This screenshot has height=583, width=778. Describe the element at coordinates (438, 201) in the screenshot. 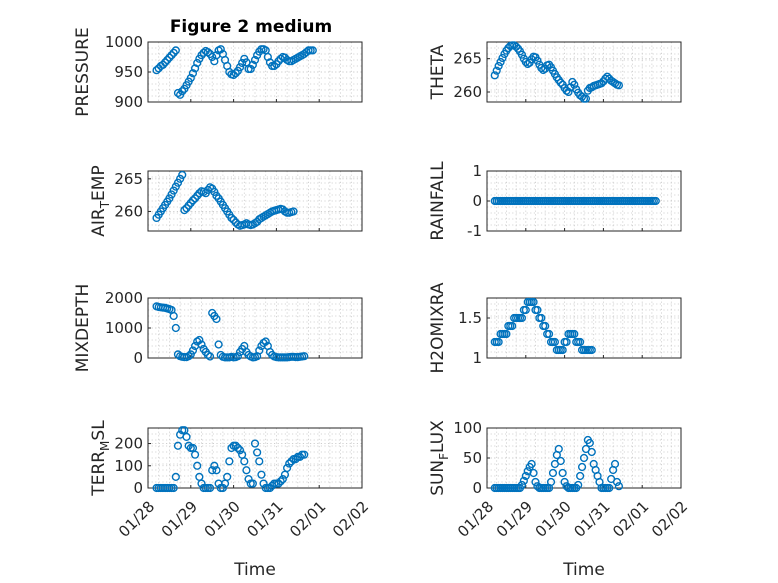

I see `y-axis-label: RAINFALL` at that location.